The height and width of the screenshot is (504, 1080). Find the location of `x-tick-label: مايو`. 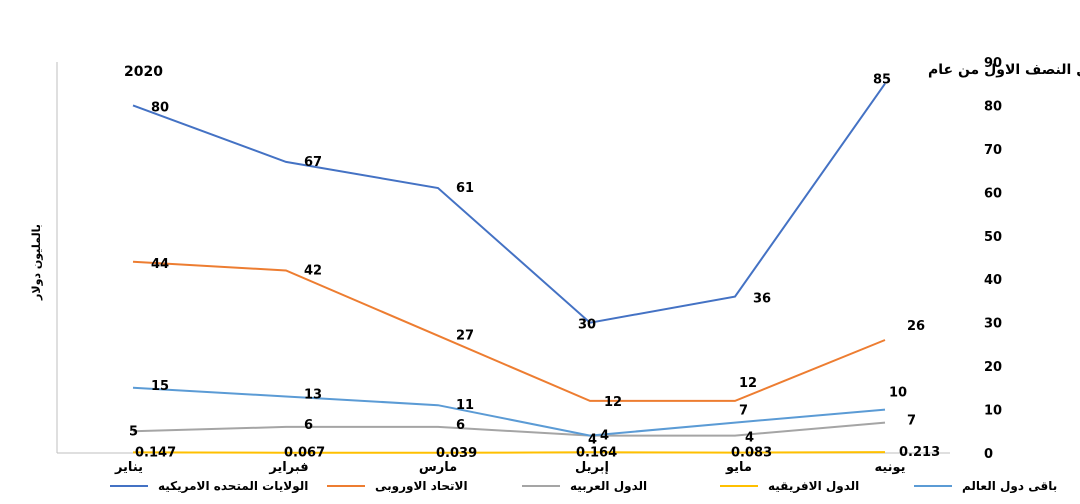

x-tick-label: مايو is located at coordinates (738, 467).